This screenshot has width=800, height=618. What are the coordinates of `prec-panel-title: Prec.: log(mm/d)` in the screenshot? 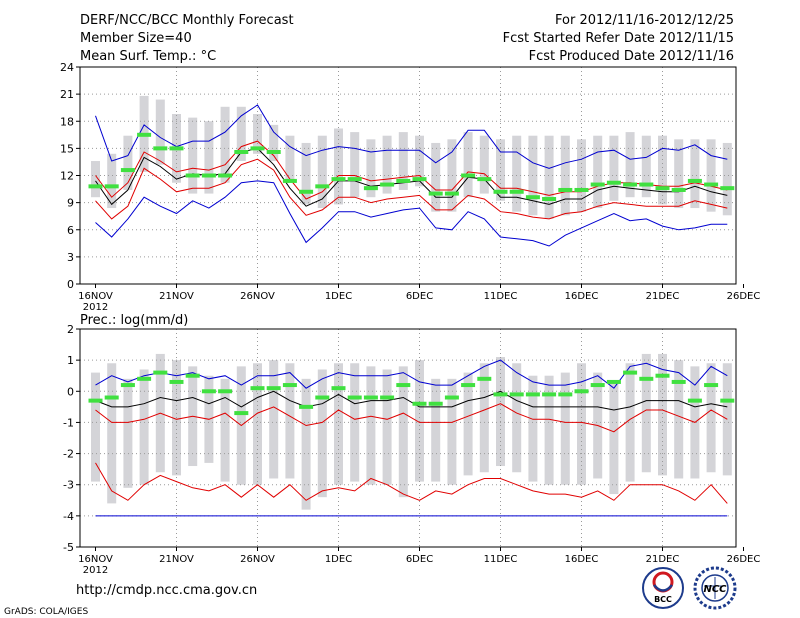 It's located at (134, 320).